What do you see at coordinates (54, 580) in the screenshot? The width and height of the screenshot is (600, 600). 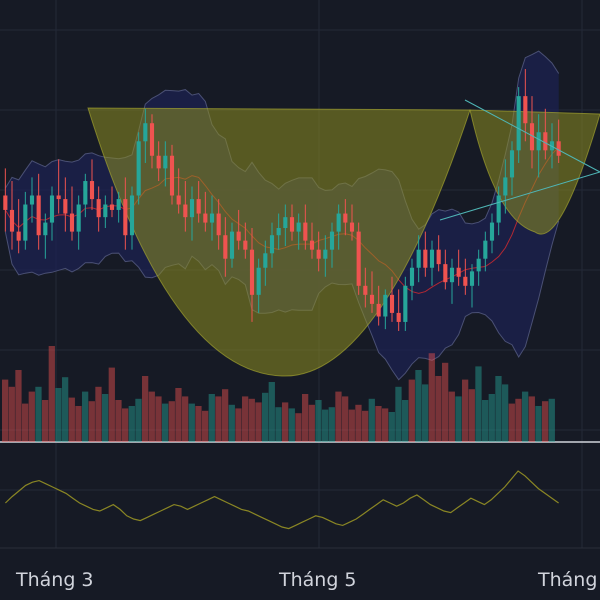 I see `x-tick-label-1: Tháng 3` at bounding box center [54, 580].